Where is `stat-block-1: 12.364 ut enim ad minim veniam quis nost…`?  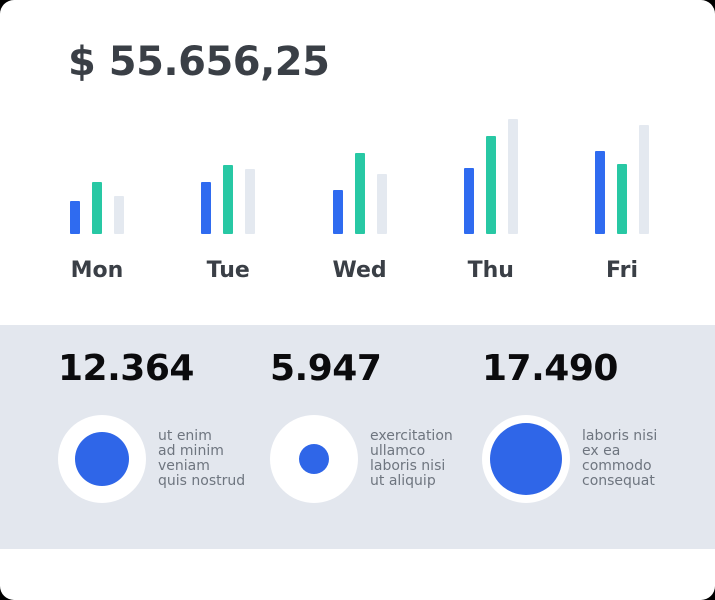
stat-block-1: 12.364 ut enim ad minim veniam quis nost… is located at coordinates (164, 437).